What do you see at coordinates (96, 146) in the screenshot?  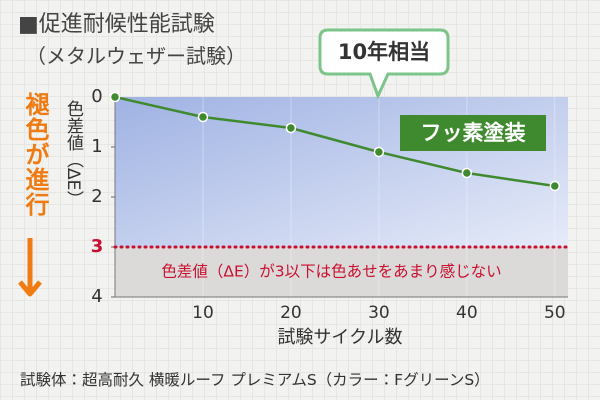 I see `y-tick-label: 1` at bounding box center [96, 146].